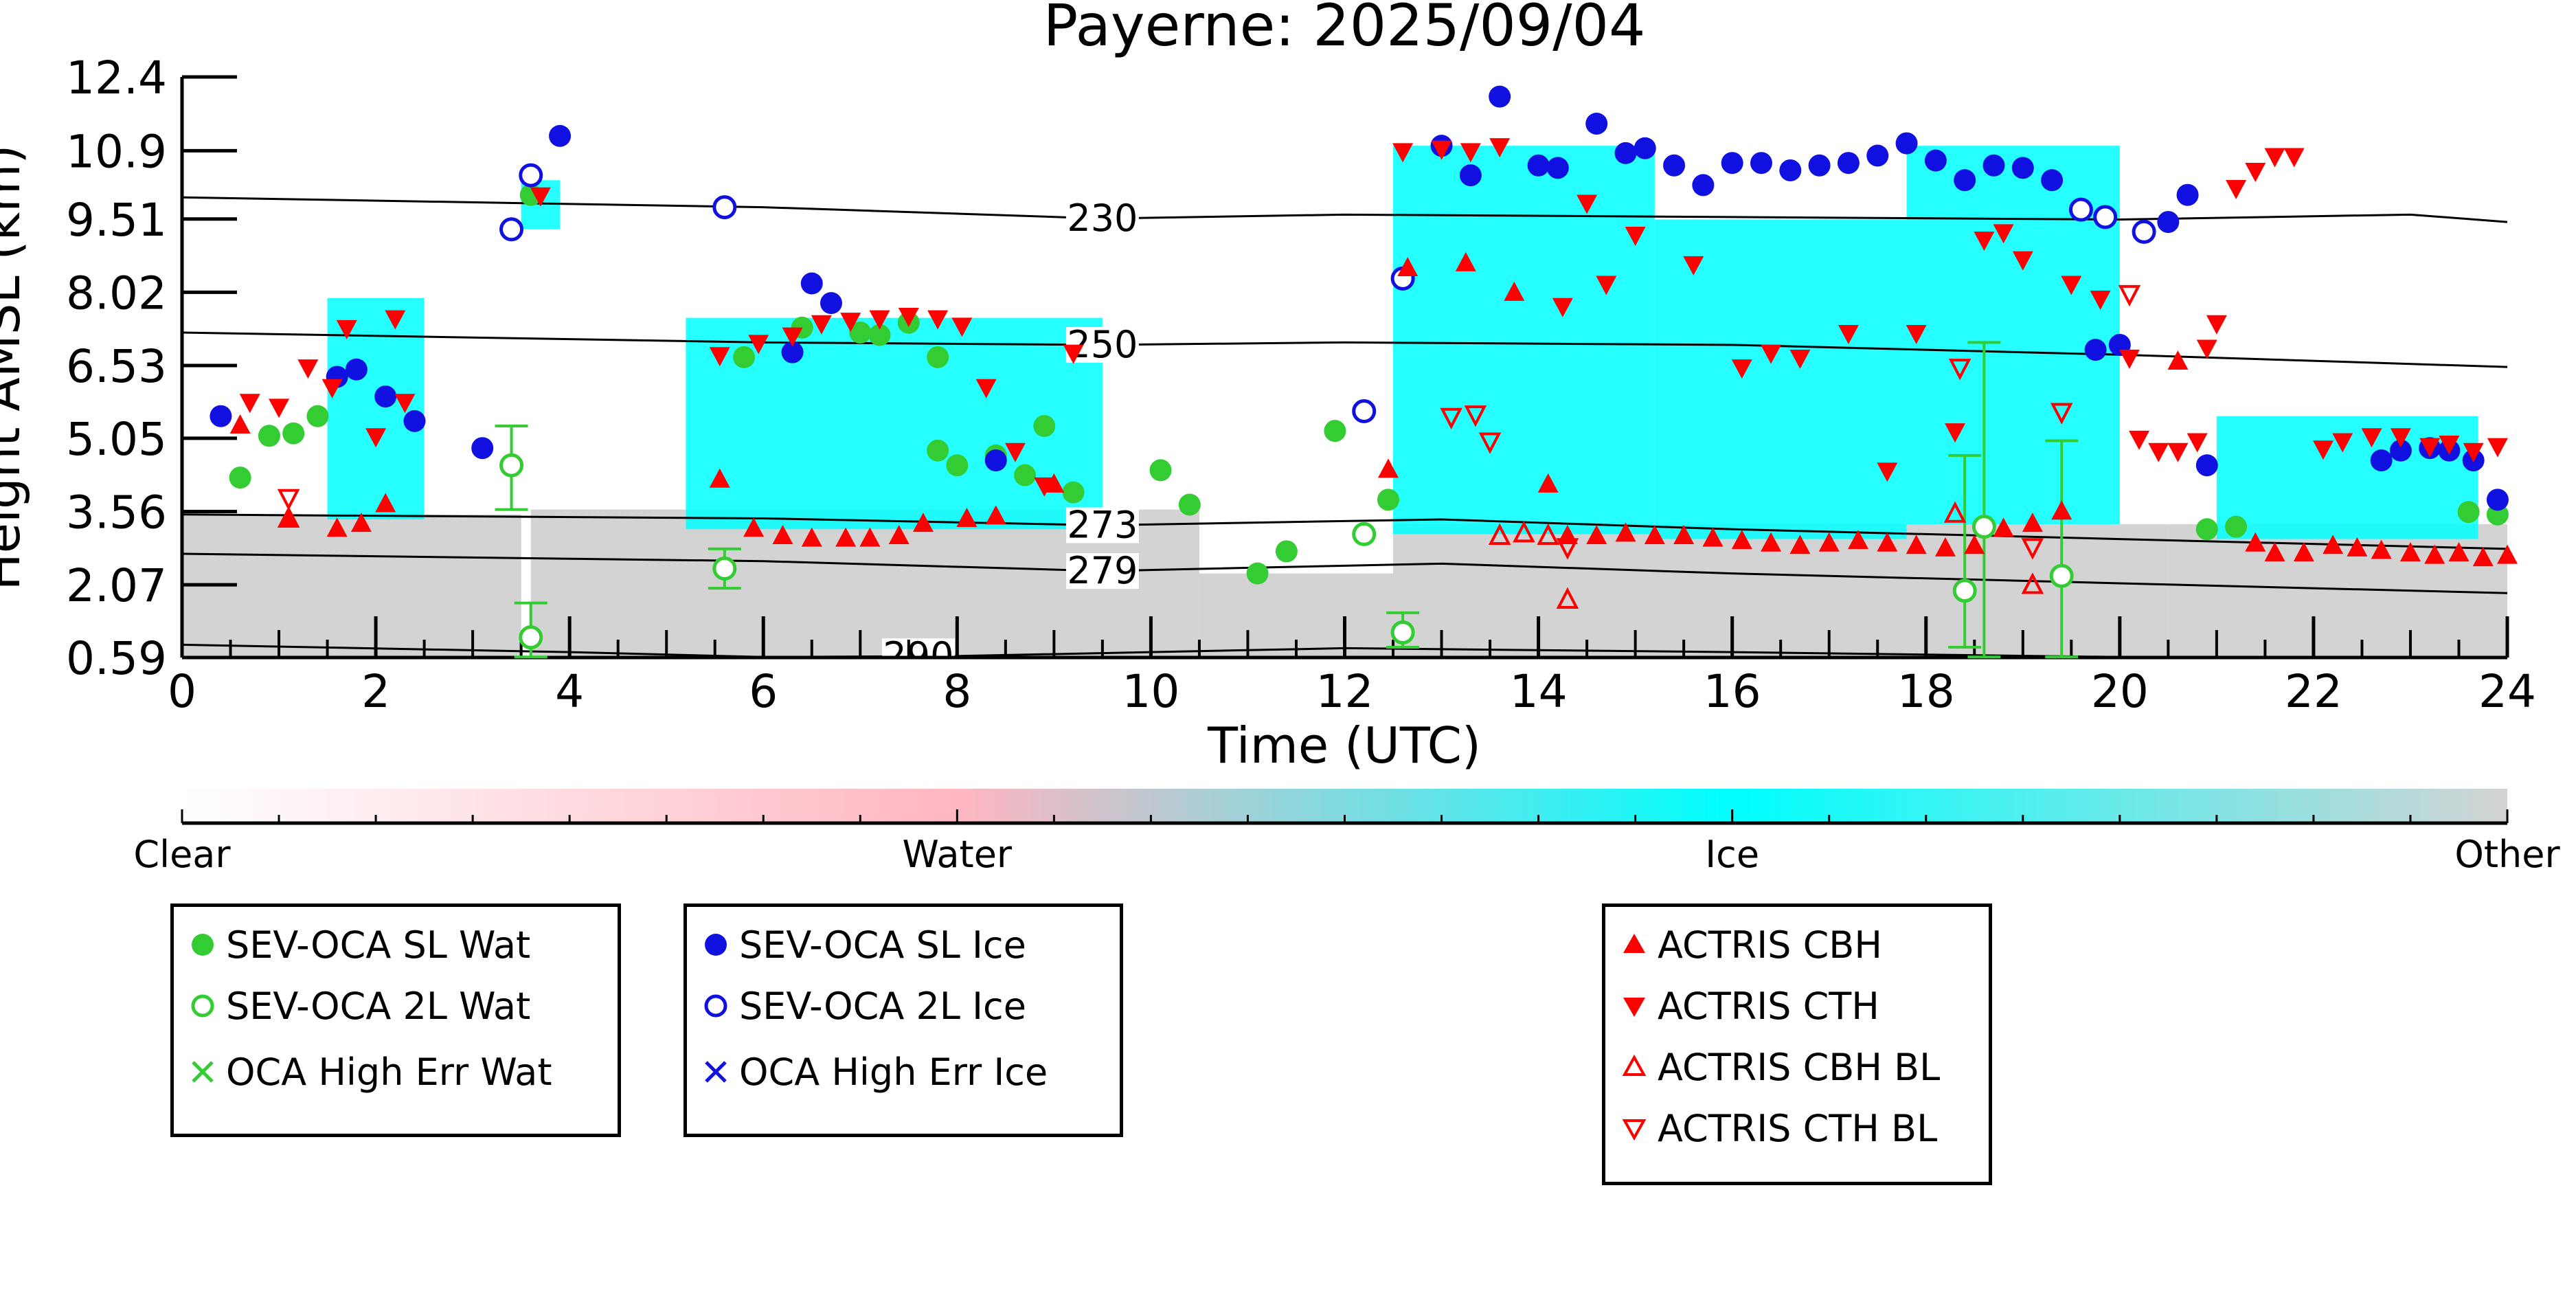  What do you see at coordinates (1797, 1067) in the screenshot?
I see `legend-item-actris-cbh-bl: ACTRIS CBH BL` at bounding box center [1797, 1067].